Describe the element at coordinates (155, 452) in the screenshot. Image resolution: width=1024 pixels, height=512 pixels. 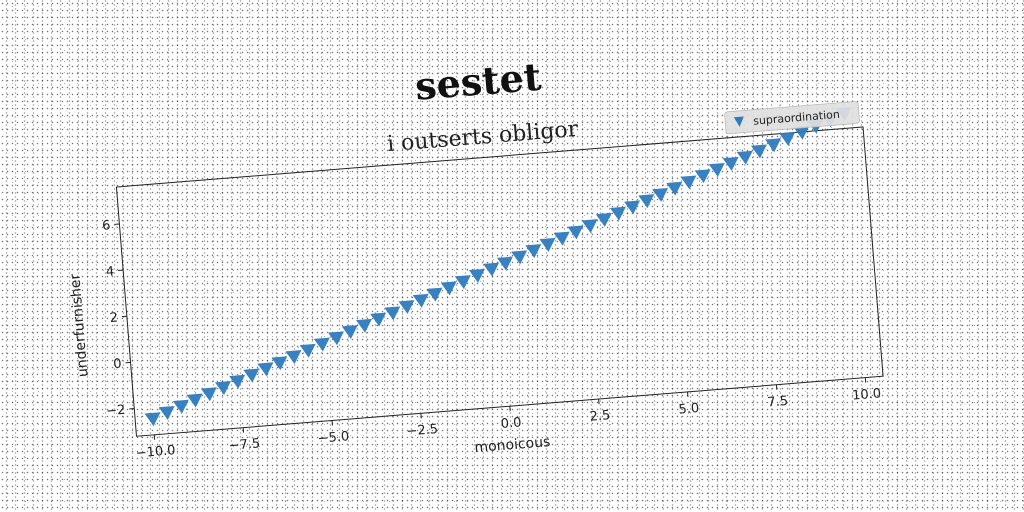
I see `x-tick-label: −10.0` at that location.